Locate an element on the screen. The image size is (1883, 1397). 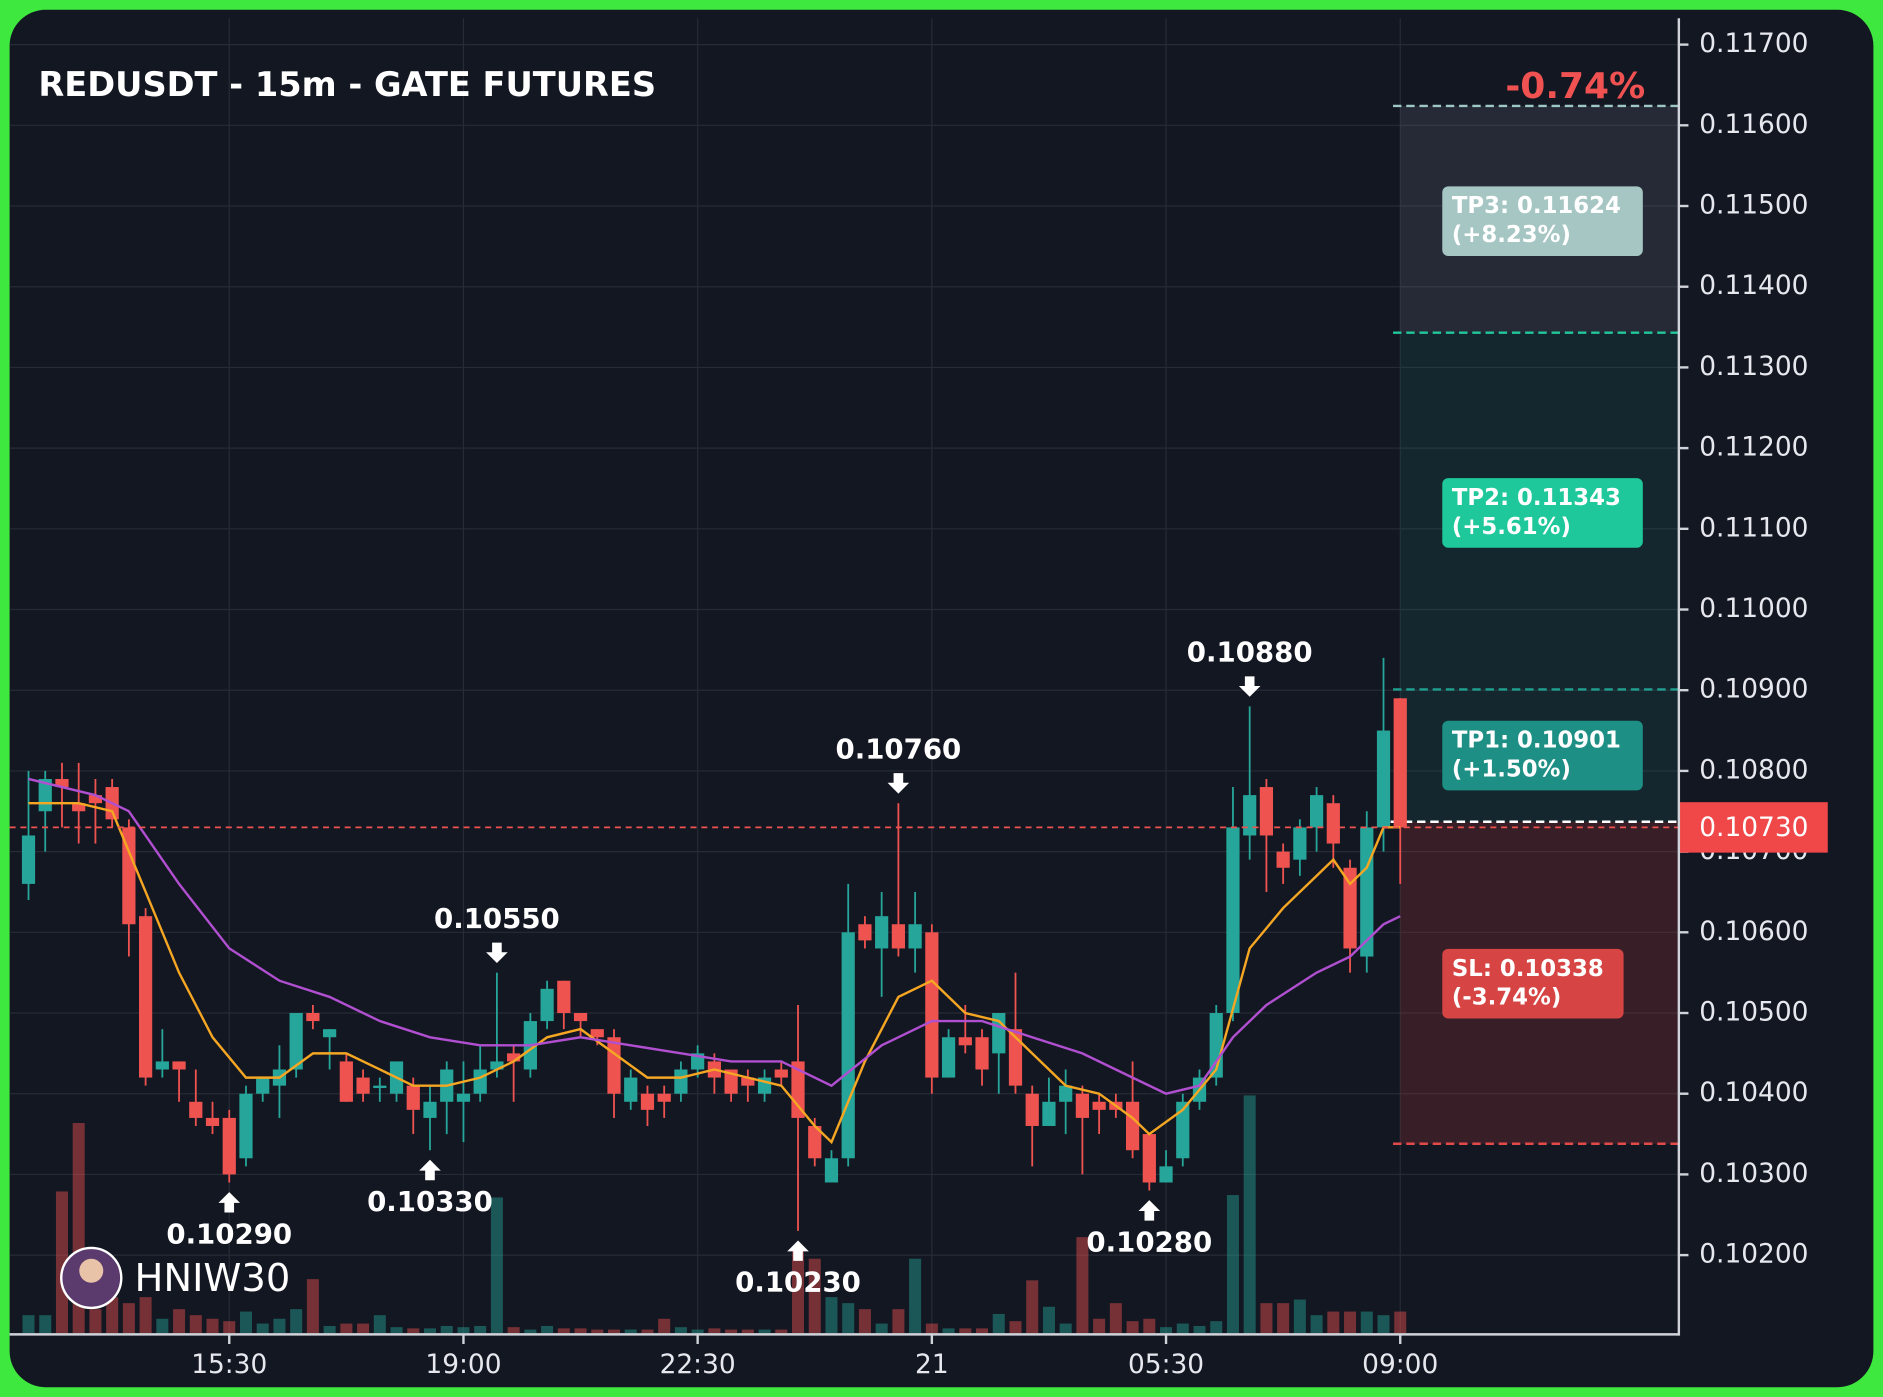
level-change: (+5.61%) is located at coordinates (1511, 527).